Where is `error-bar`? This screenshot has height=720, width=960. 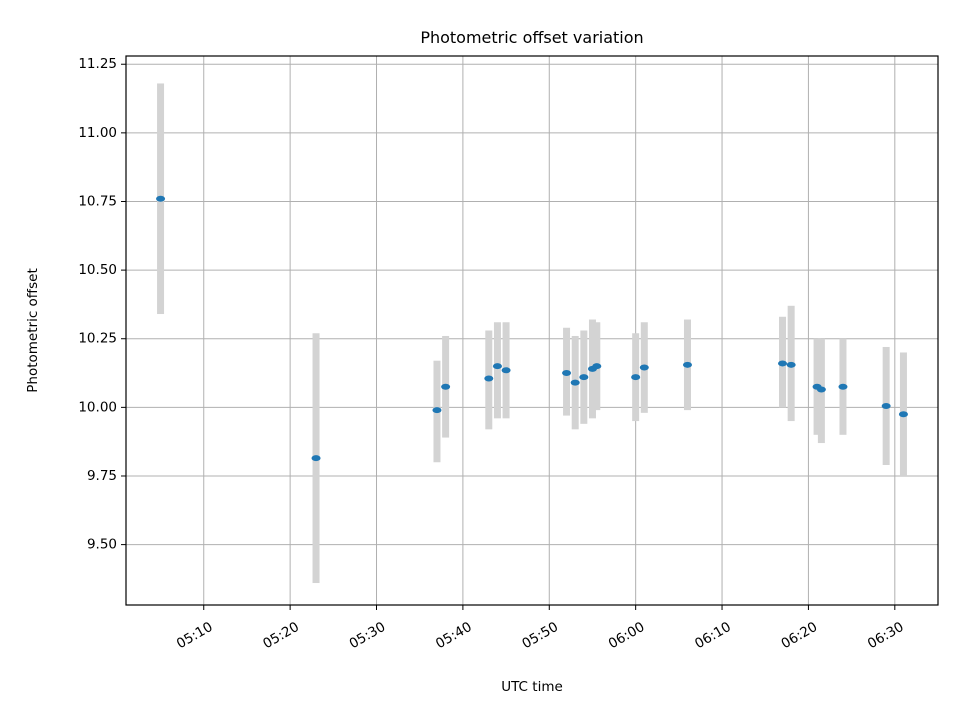 error-bar is located at coordinates (497, 370).